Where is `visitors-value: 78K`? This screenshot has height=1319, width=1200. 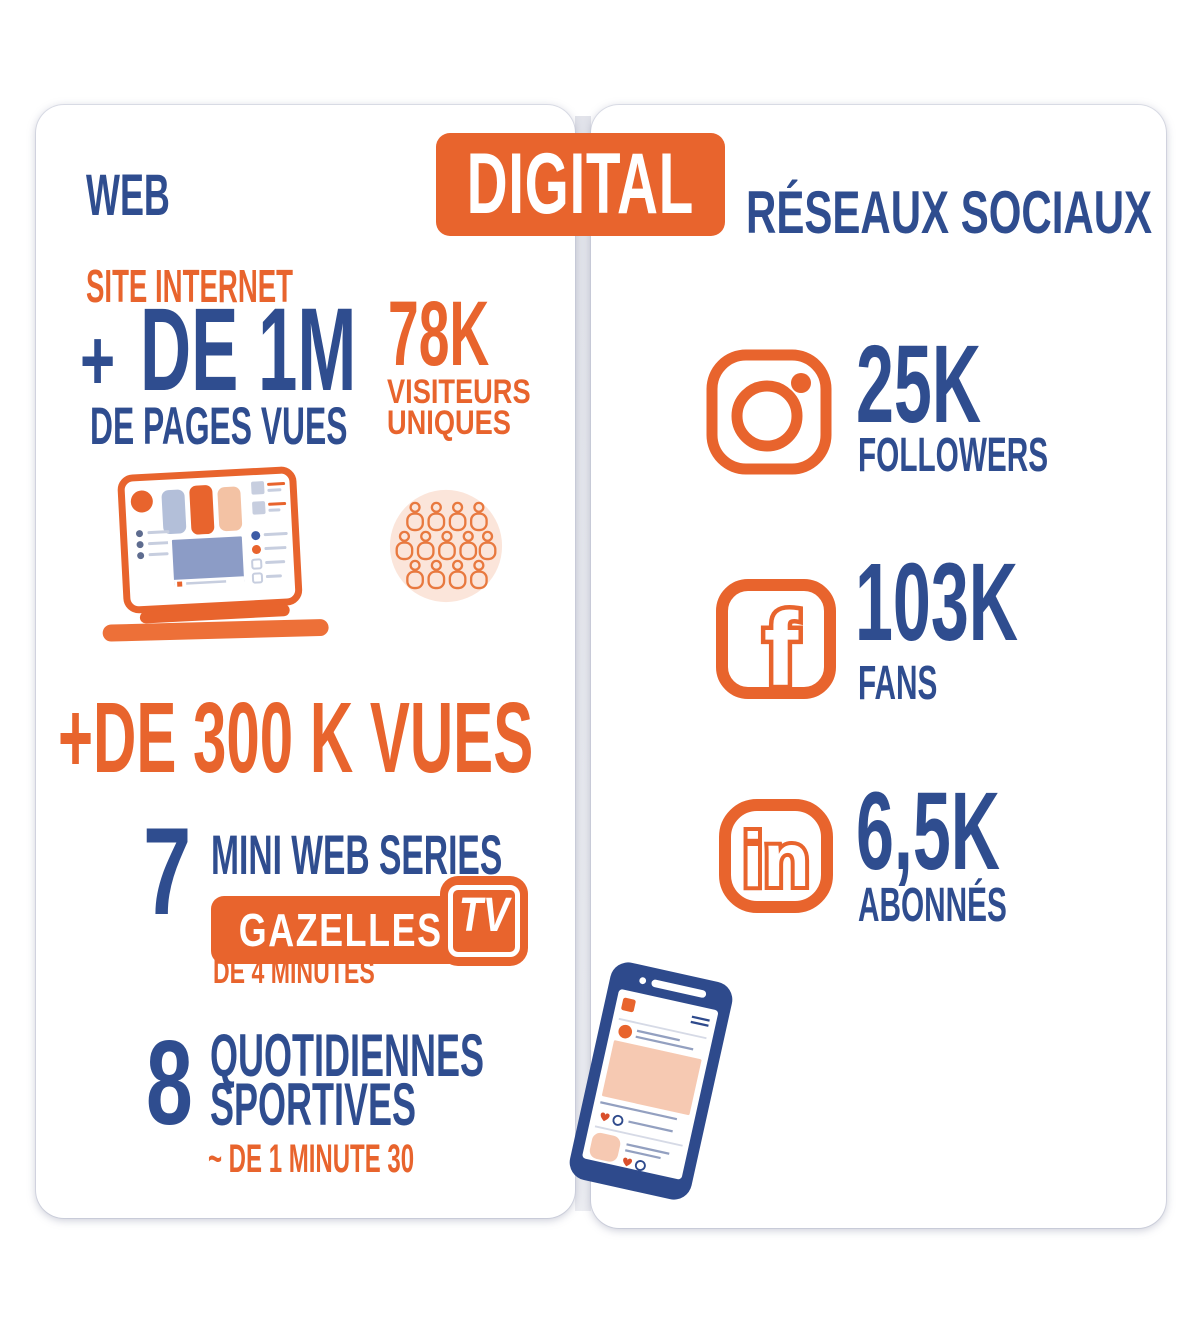 visitors-value: 78K is located at coordinates (439, 334).